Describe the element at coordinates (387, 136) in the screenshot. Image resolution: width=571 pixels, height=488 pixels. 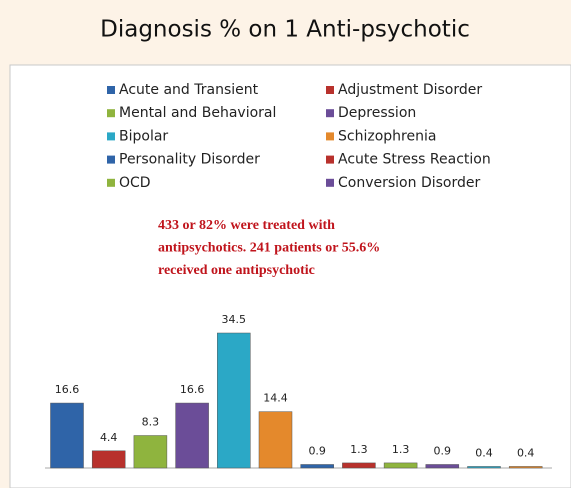
I see `legend-label: Schizophrenia` at that location.